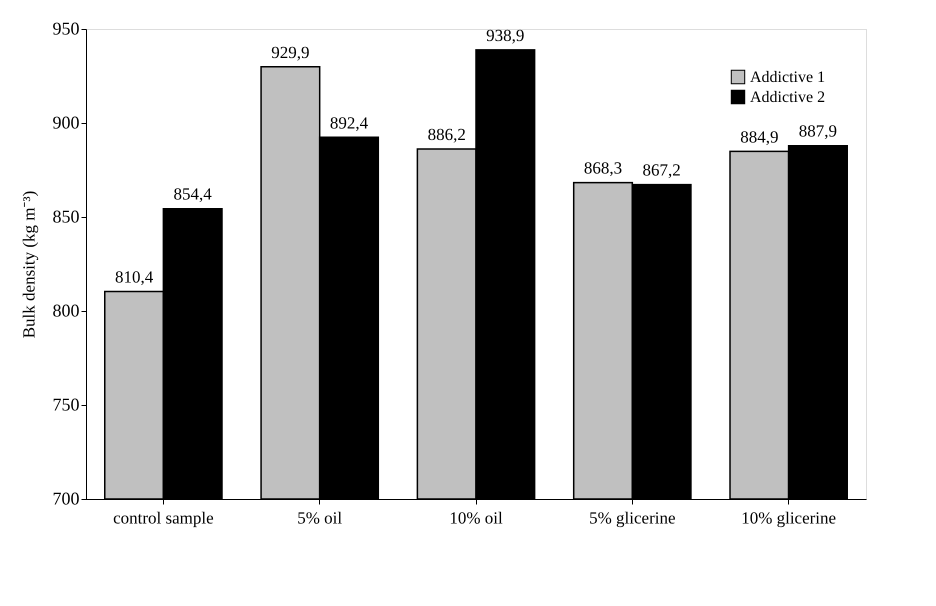 Image resolution: width=936 pixels, height=606 pixels. I want to click on y-axis-title: Bulk density (kg m⁻³), so click(29, 264).